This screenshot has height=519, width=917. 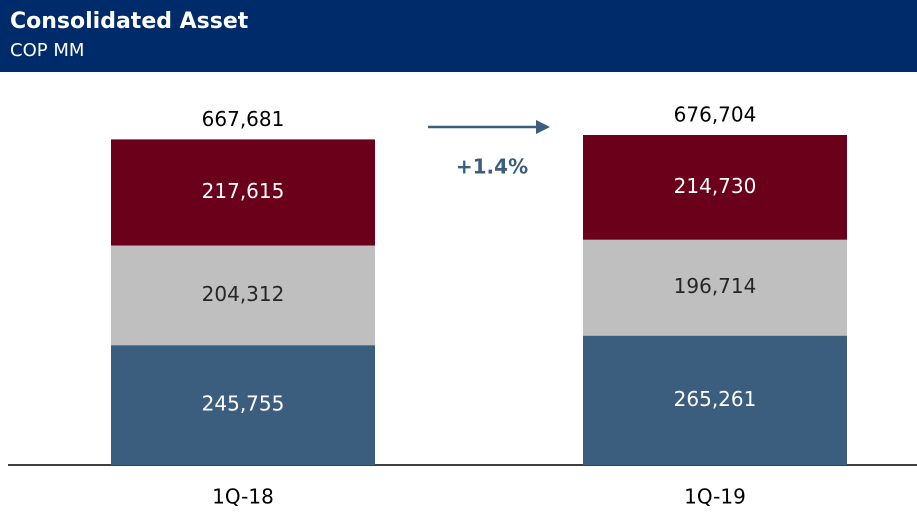 What do you see at coordinates (715, 115) in the screenshot?
I see `total-label: 676,704` at bounding box center [715, 115].